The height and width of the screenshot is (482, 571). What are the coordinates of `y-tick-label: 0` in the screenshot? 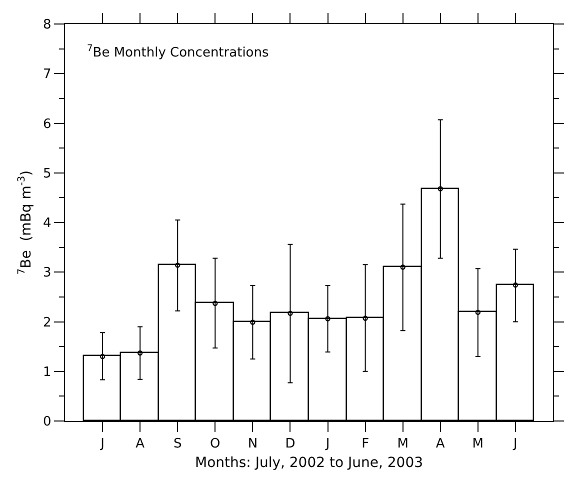 It's located at (47, 422).